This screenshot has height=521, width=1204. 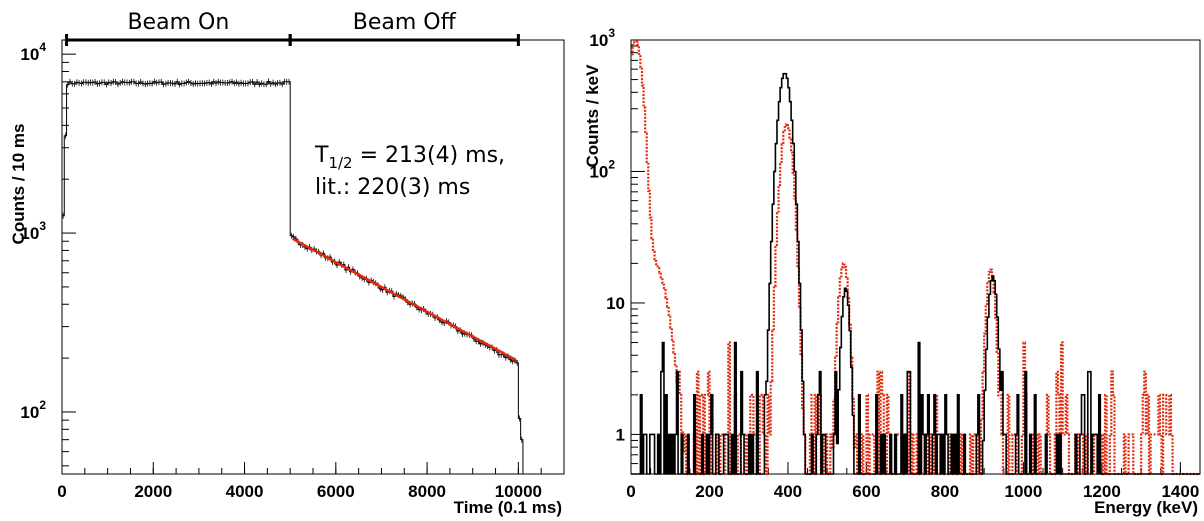 I want to click on left-x-tick-label: 8000, so click(x=427, y=491).